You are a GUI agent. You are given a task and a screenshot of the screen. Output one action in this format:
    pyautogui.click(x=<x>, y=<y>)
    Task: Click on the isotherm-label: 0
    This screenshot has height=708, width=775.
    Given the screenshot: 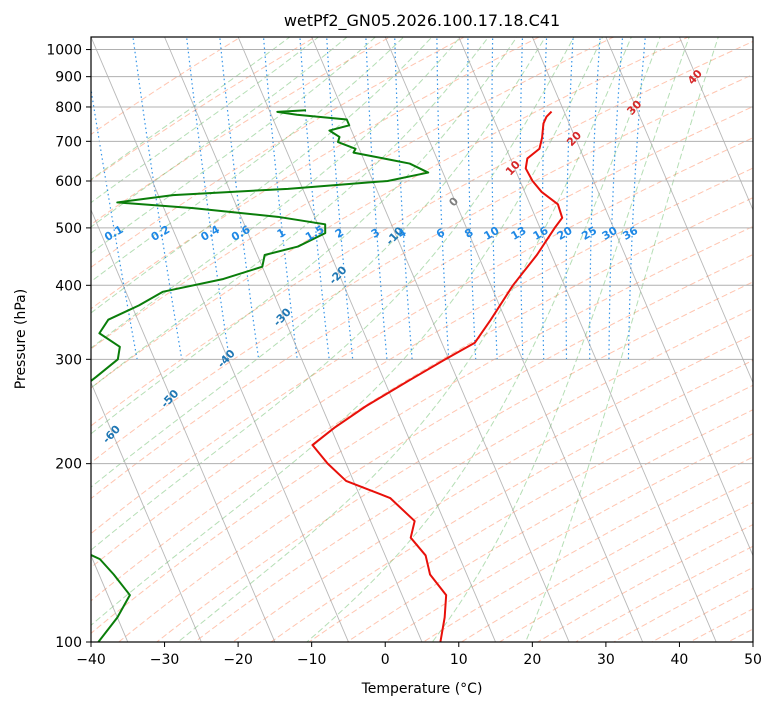 What is the action you would take?
    pyautogui.click(x=453, y=201)
    